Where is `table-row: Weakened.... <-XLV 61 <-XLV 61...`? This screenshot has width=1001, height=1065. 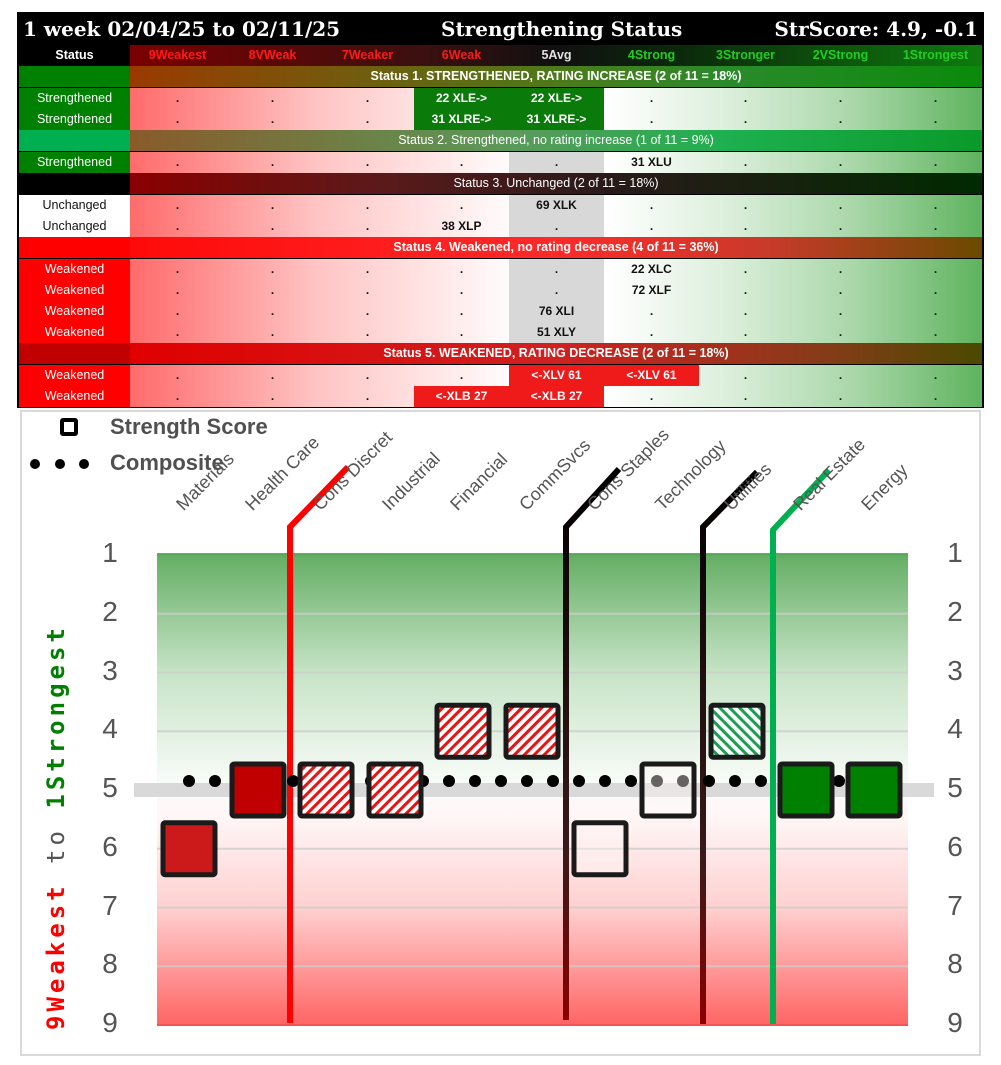
table-row: Weakened.... <-XLV 61 <-XLV 61... is located at coordinates (500, 375).